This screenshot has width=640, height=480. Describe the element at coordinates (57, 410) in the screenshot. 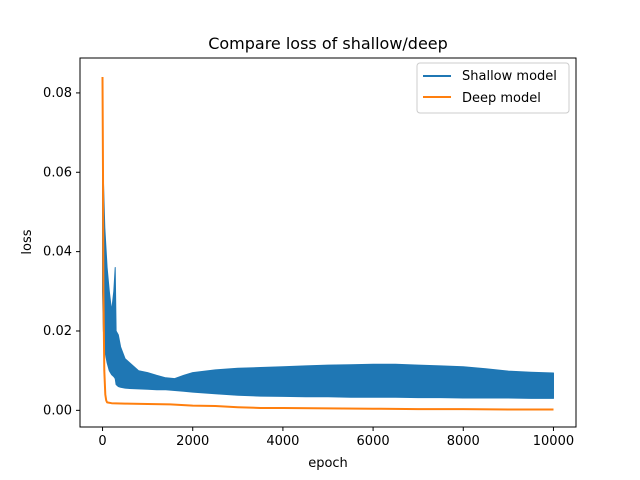

I see `y-tick-label: 0.00` at that location.